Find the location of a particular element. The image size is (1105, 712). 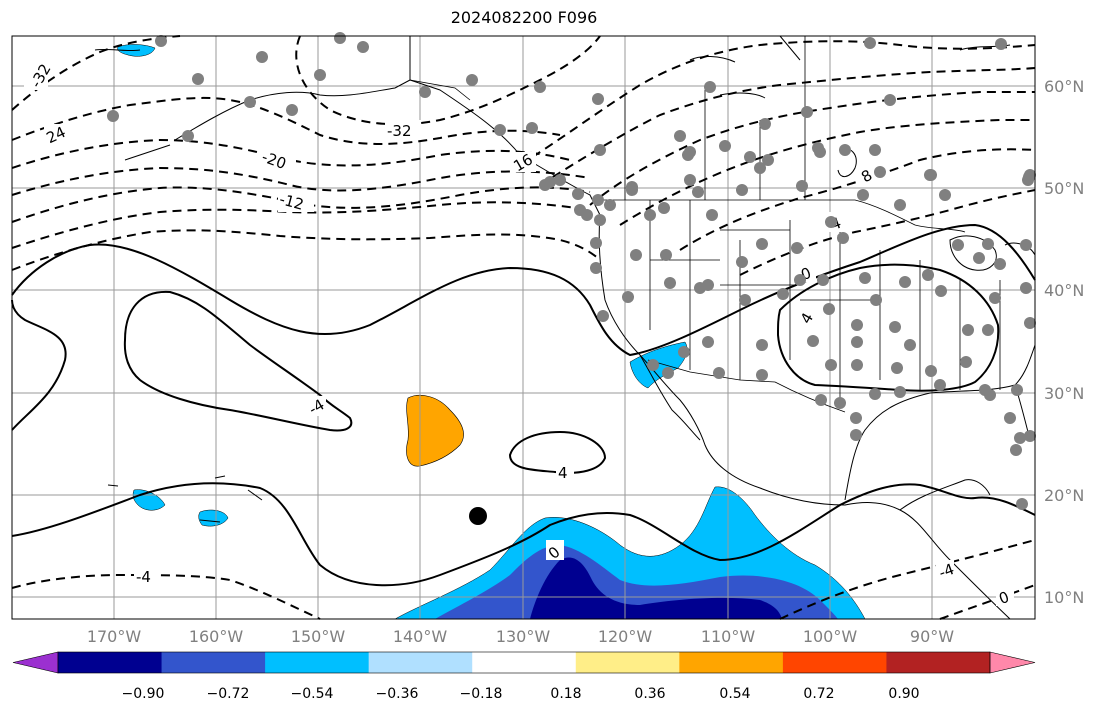

colorbar-extend-high is located at coordinates (1012, 662).